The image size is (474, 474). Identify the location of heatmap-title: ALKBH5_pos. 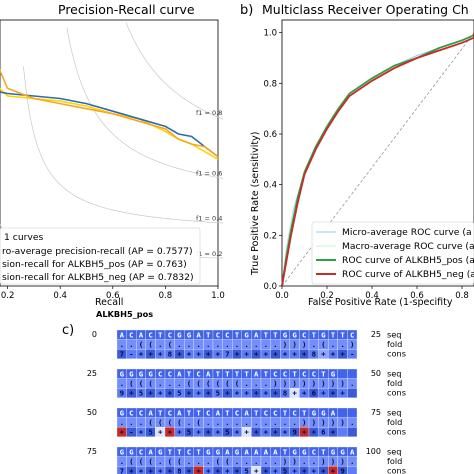
(124, 314).